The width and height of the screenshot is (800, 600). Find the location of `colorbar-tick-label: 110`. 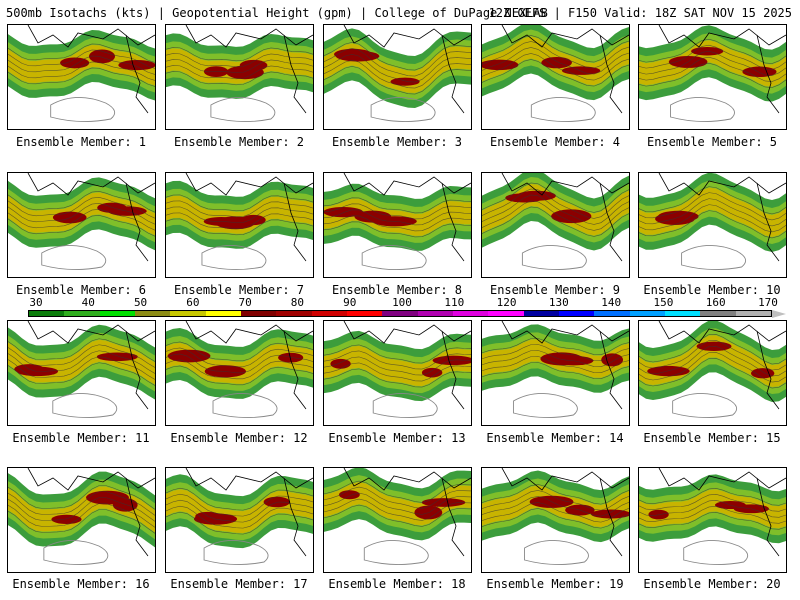

colorbar-tick-label: 110 is located at coordinates (454, 302).